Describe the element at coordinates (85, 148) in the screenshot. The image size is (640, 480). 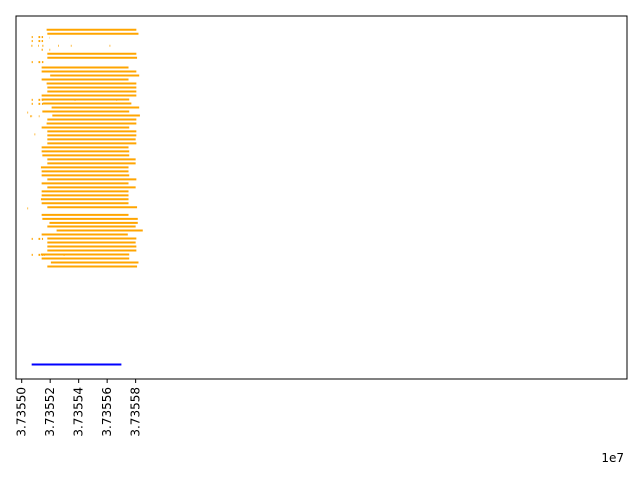
I see `reads-layer` at that location.